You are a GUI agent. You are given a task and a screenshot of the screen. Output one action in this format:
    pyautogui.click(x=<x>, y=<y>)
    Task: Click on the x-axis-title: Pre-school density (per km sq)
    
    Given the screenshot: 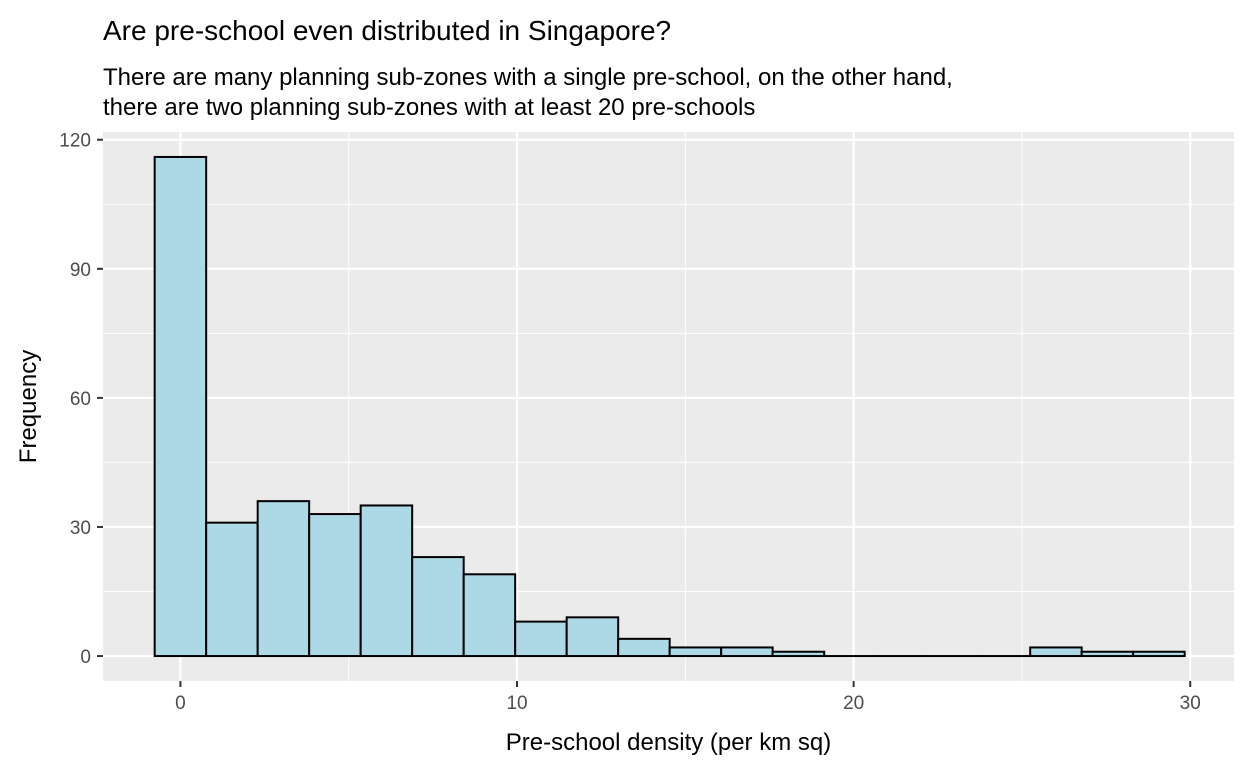 What is the action you would take?
    pyautogui.click(x=668, y=742)
    